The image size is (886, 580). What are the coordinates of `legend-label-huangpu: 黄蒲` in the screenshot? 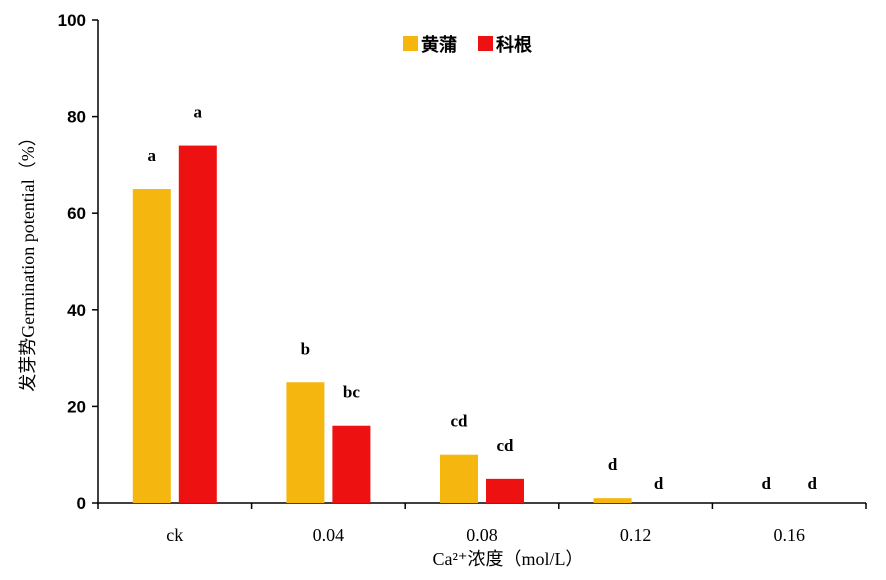 It's located at (439, 45).